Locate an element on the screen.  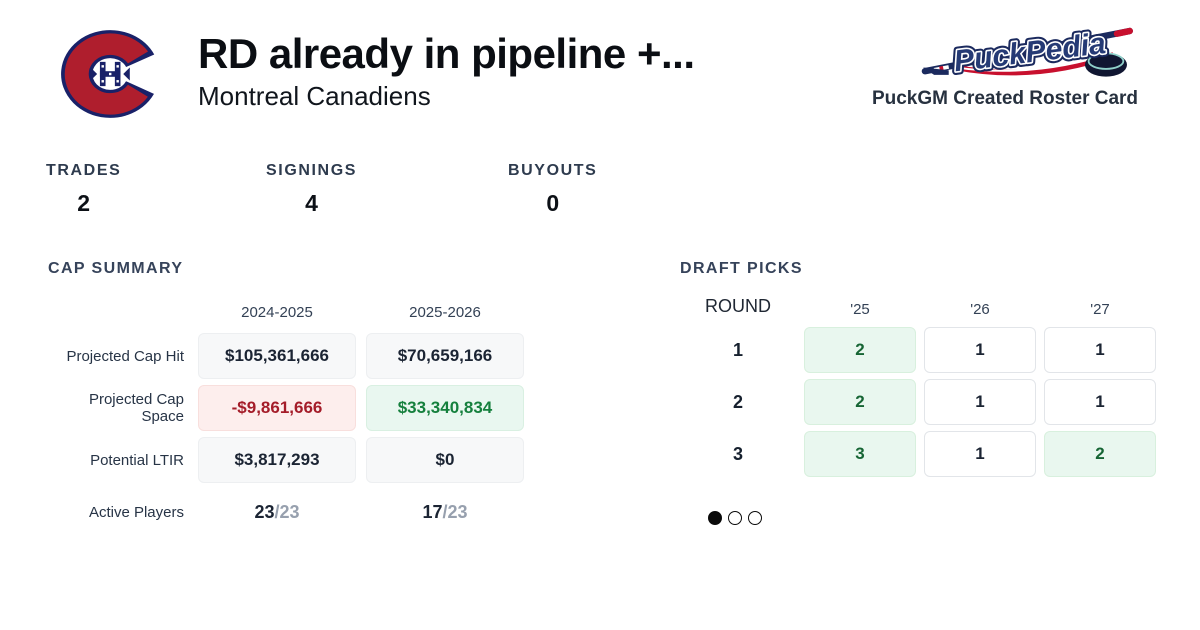
puckpedia-logo: PuckPedia PuckPedia PuckPedia is located at coordinates (1027, 52).